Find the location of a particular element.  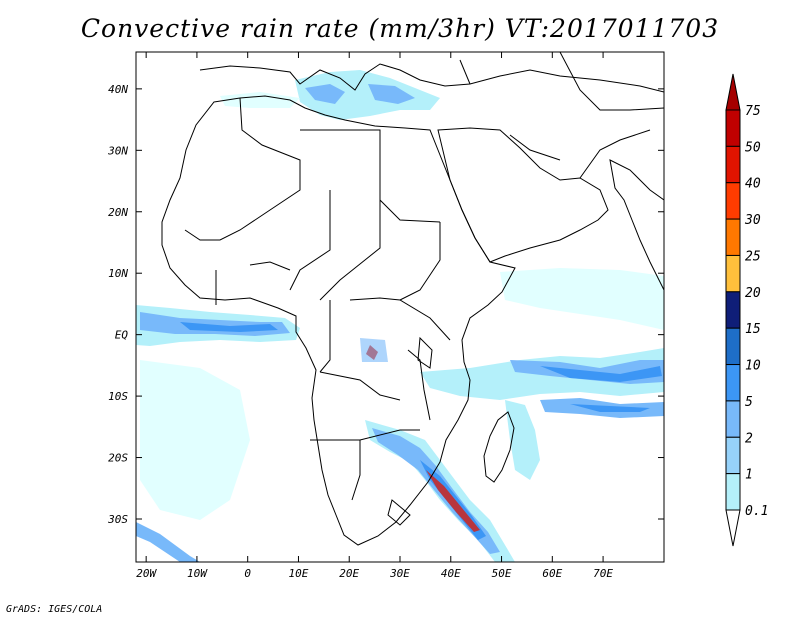

colorbar-label: 30 is located at coordinates (752, 220).